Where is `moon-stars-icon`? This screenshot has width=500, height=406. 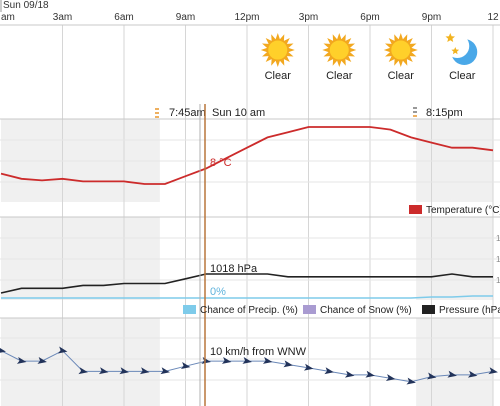
moon-stars-icon is located at coordinates (461, 49).